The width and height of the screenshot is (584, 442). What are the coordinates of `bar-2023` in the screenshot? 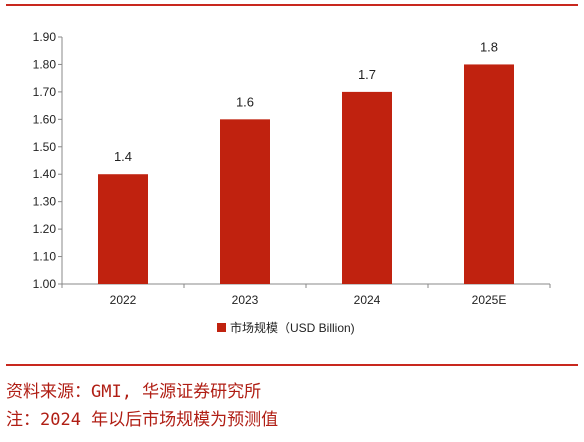 It's located at (245, 201).